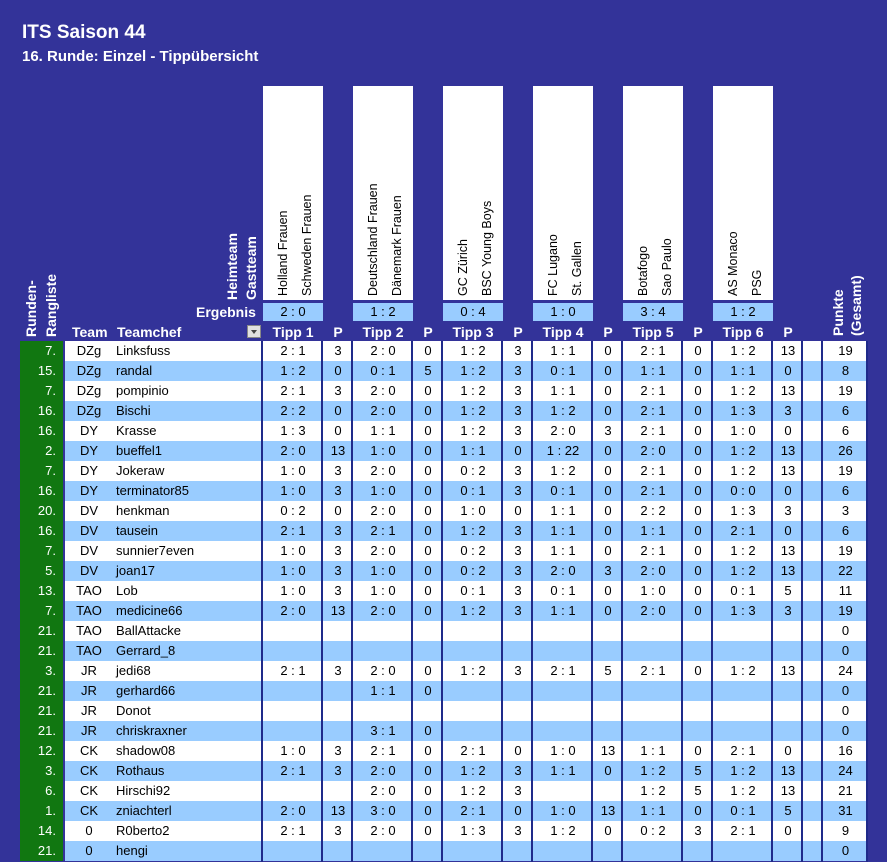  What do you see at coordinates (743, 511) in the screenshot?
I see `tipp-cell: 1 : 3` at bounding box center [743, 511].